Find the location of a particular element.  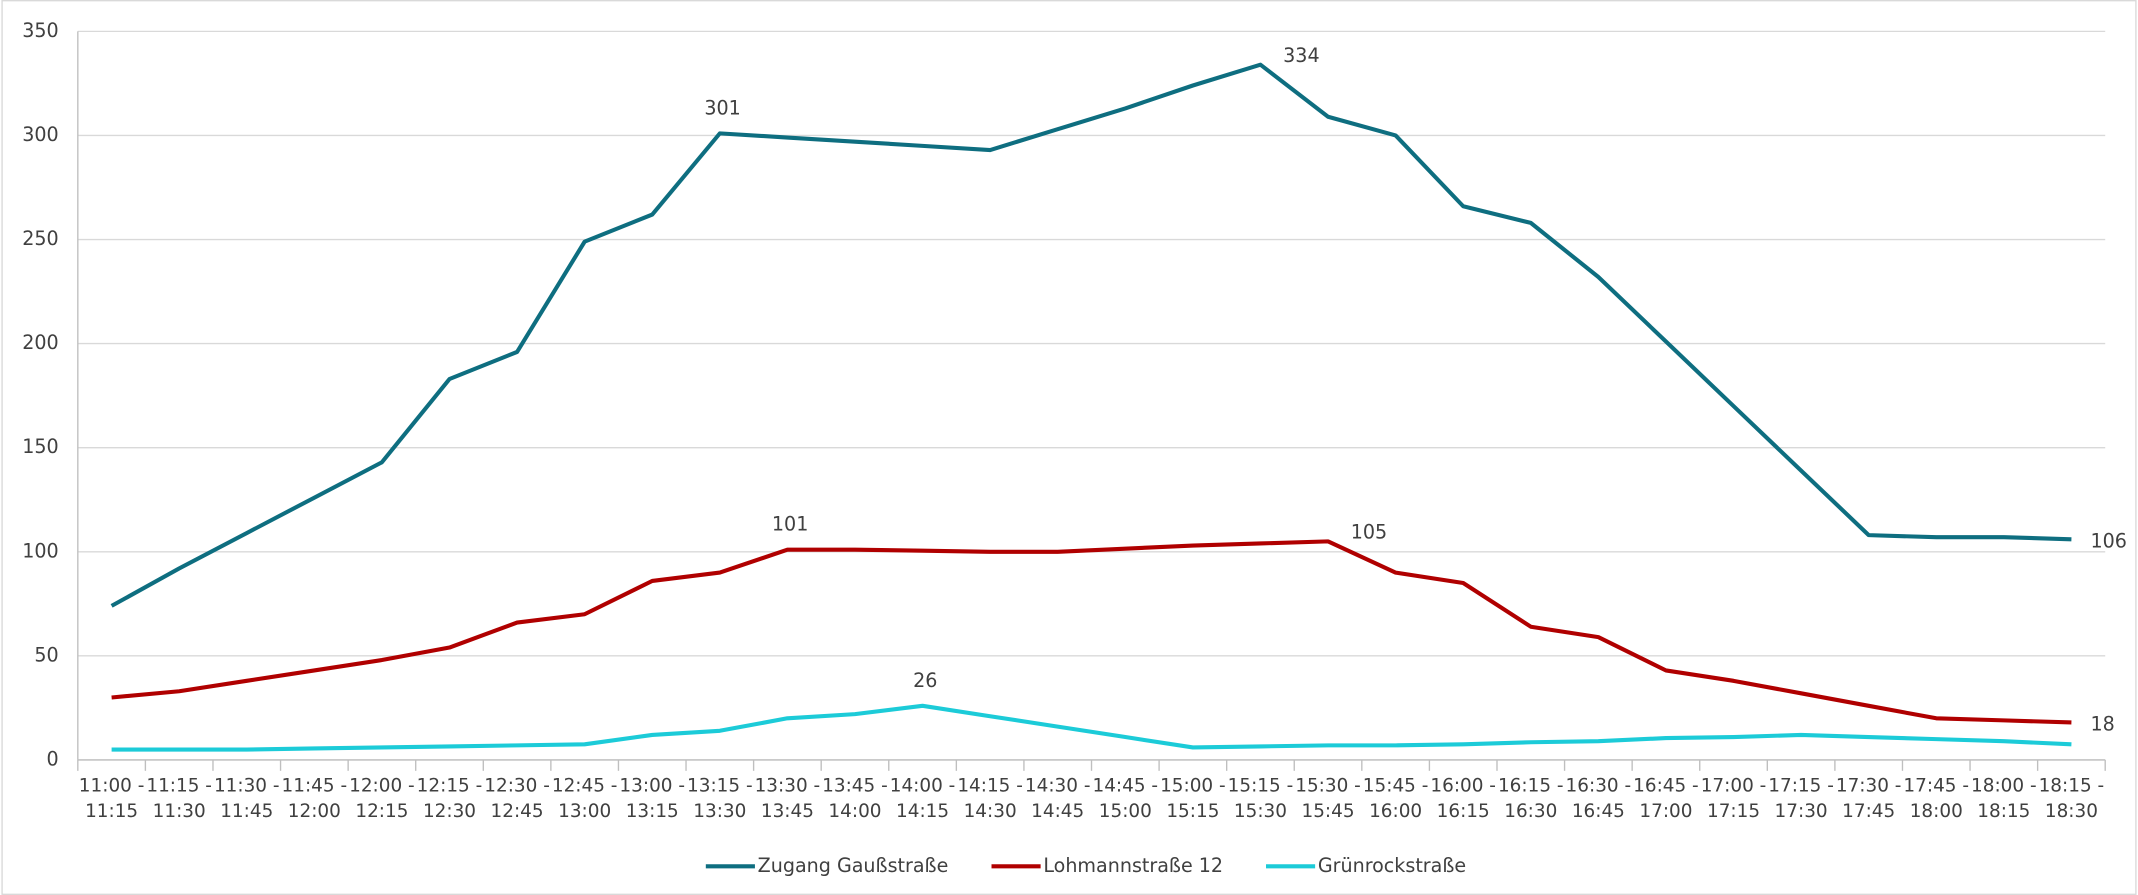

x-tick-label: 11:45 - 12:00 is located at coordinates (314, 798).